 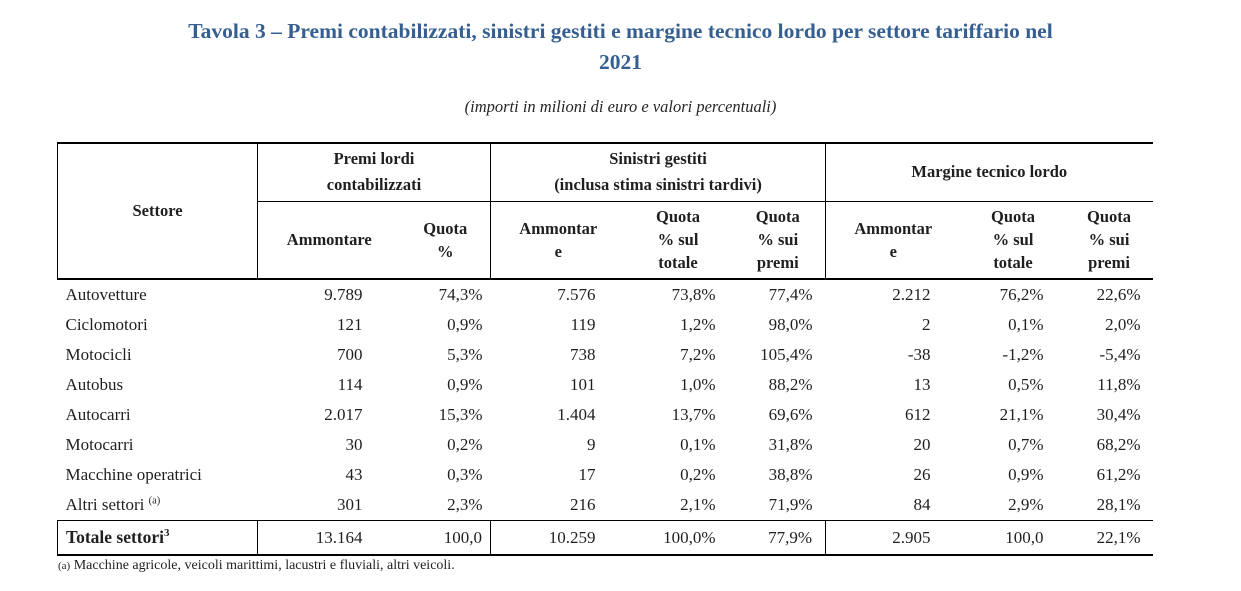 I want to click on column-header-sinistri-quota-totale: Quota % sul totale, so click(x=678, y=240).